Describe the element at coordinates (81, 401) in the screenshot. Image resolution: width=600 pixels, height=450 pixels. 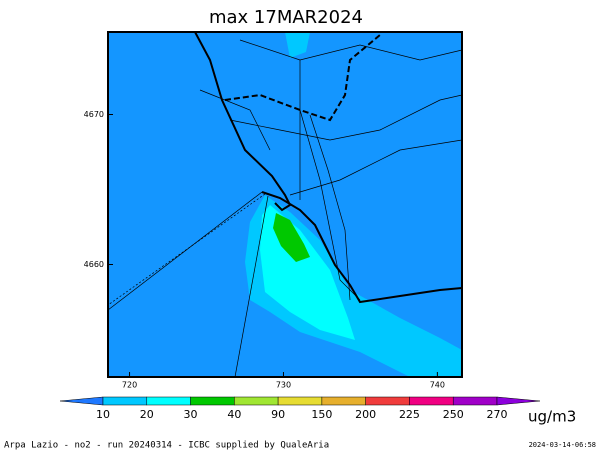
I see `colorbar-low` at that location.